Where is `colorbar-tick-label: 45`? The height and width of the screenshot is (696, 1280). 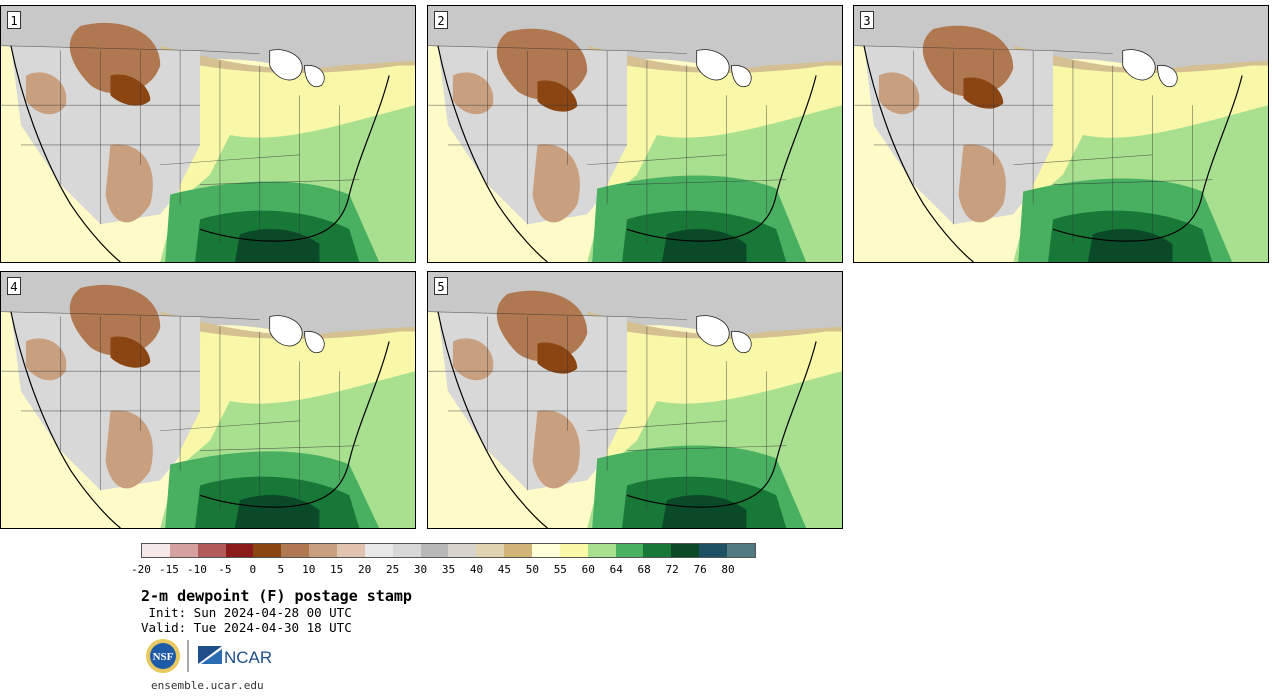 colorbar-tick-label: 45 is located at coordinates (504, 569).